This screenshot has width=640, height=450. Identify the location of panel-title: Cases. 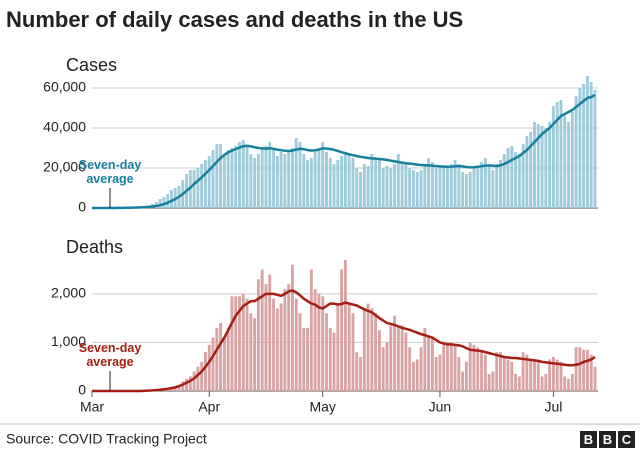
(91, 65).